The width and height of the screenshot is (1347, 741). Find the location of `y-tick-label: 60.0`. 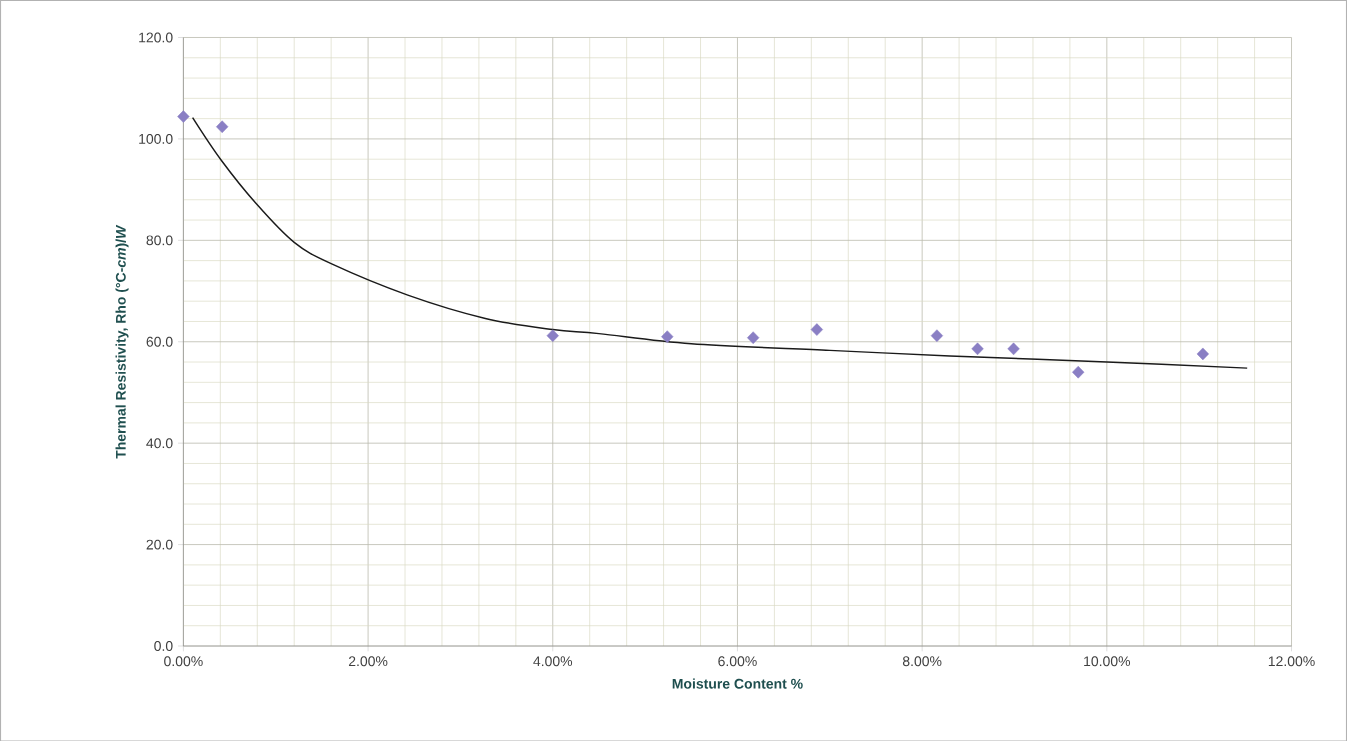

y-tick-label: 60.0 is located at coordinates (159, 341).